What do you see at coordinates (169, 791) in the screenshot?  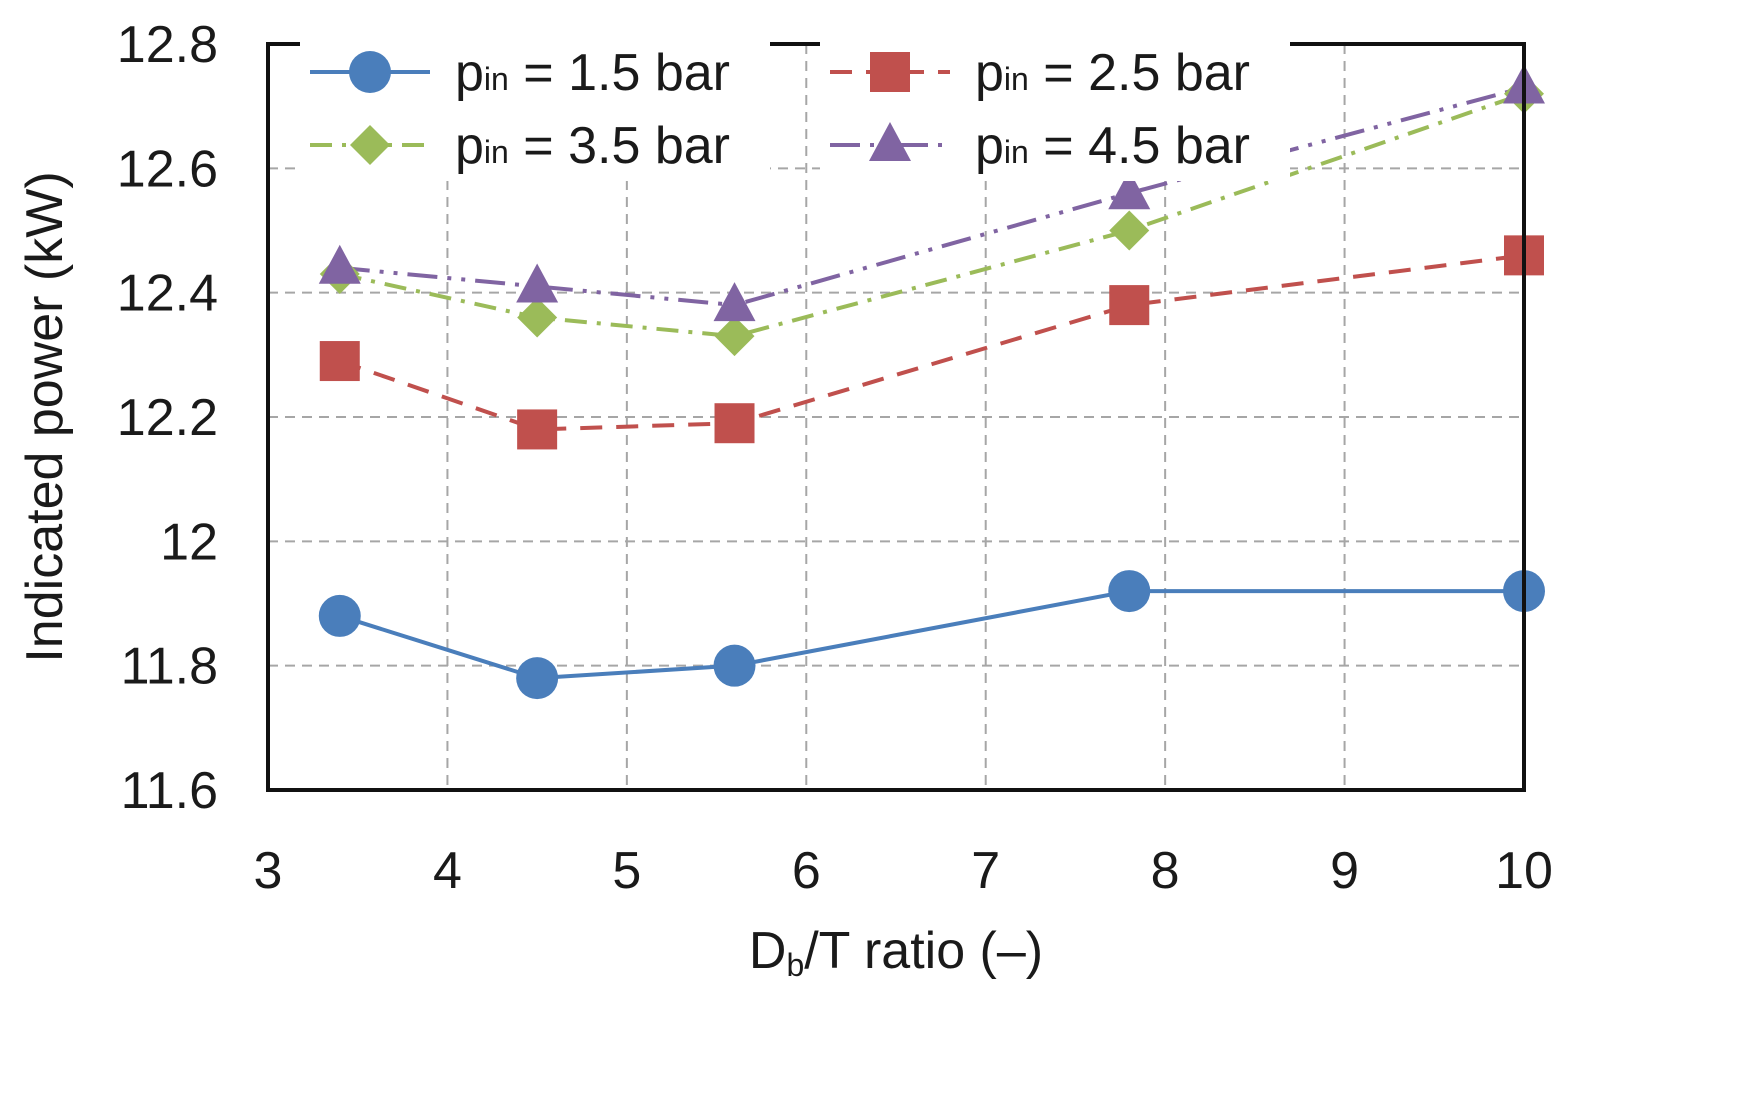 I see `y-tick-label: 11.6` at bounding box center [169, 791].